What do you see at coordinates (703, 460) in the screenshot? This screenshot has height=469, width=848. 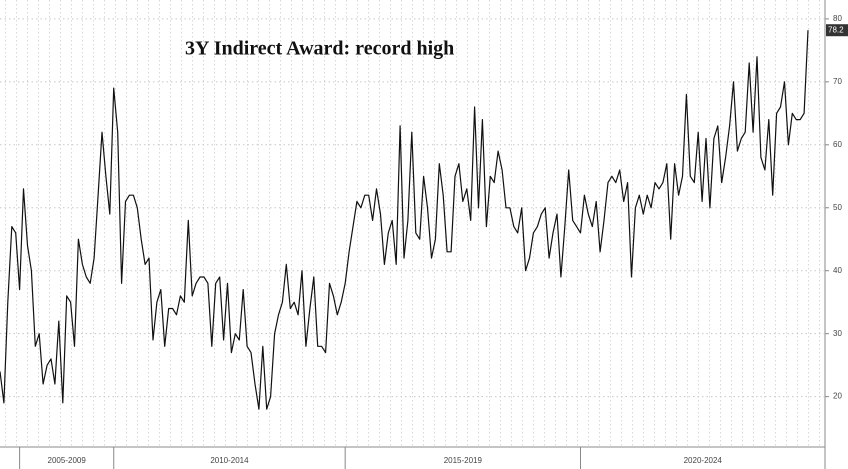 I see `x-period-label: 2020-2024` at bounding box center [703, 460].